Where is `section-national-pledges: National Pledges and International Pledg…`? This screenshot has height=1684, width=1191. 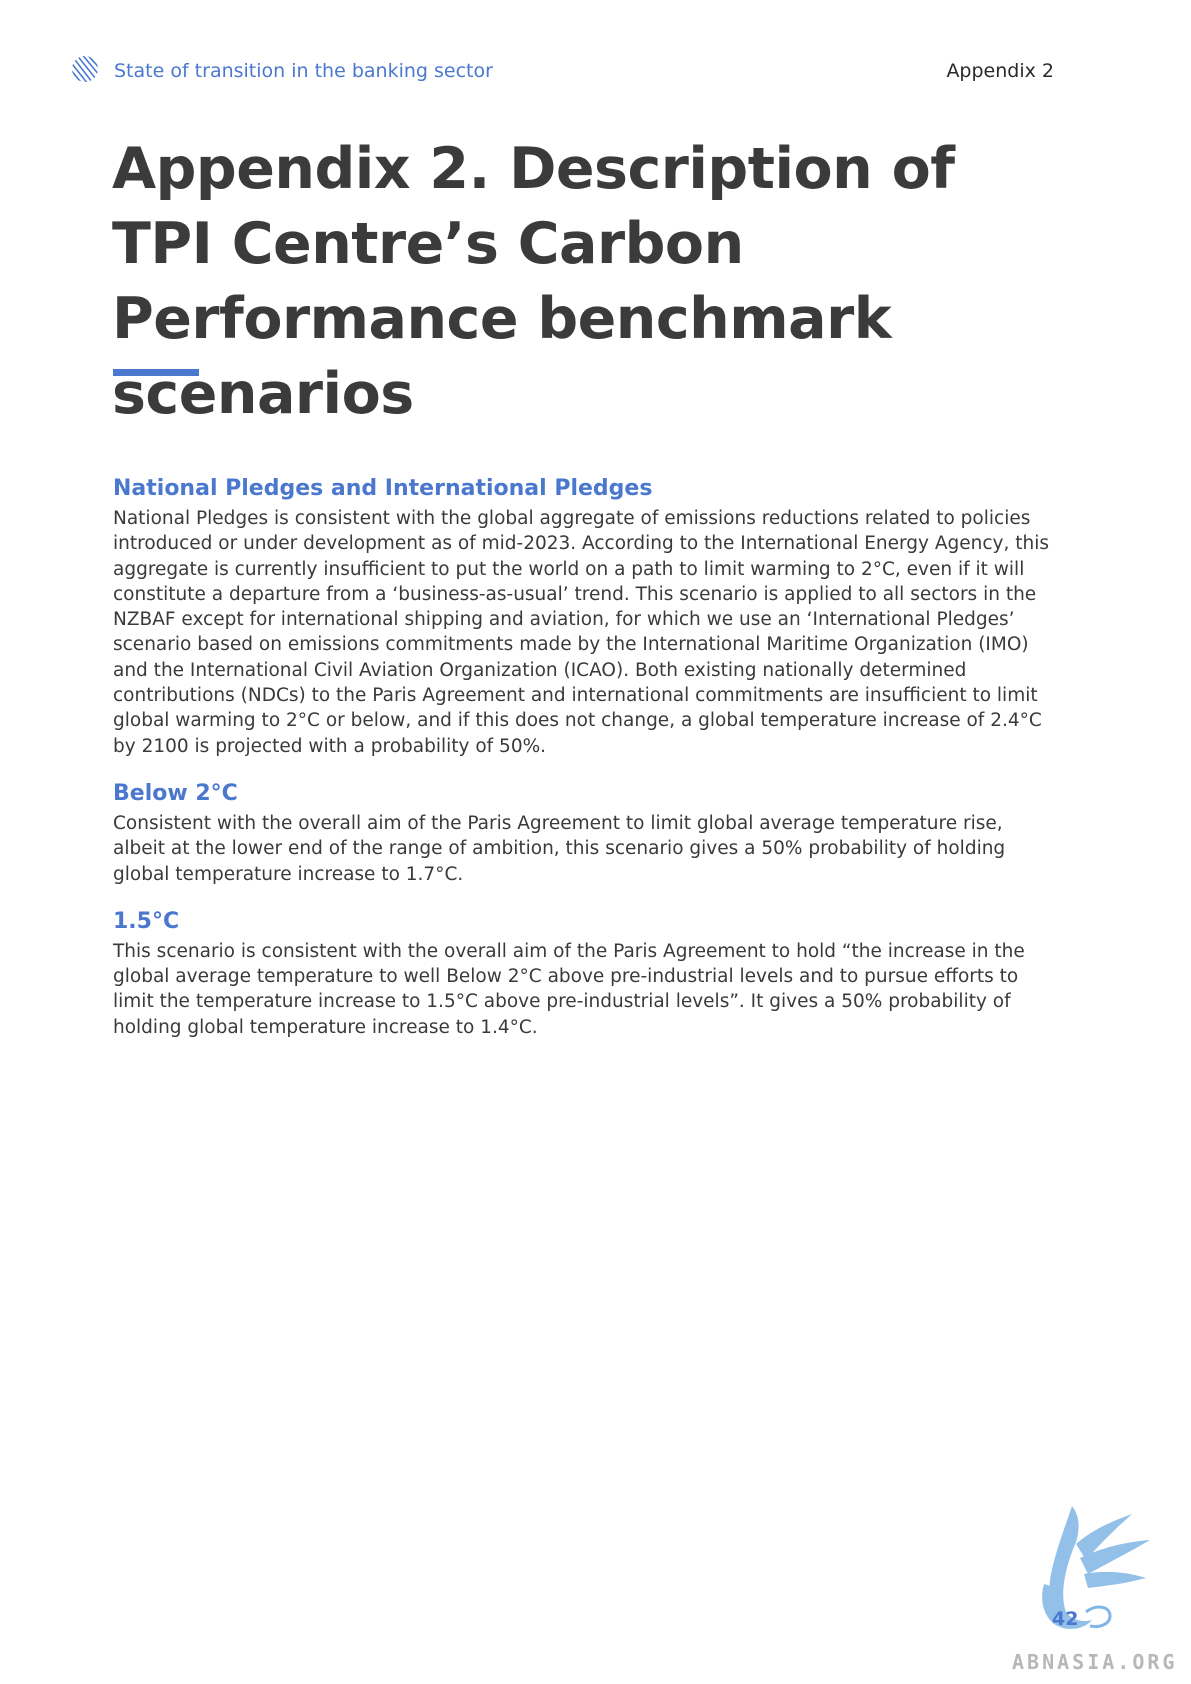 section-national-pledges: National Pledges and International Pledg… is located at coordinates (585, 616).